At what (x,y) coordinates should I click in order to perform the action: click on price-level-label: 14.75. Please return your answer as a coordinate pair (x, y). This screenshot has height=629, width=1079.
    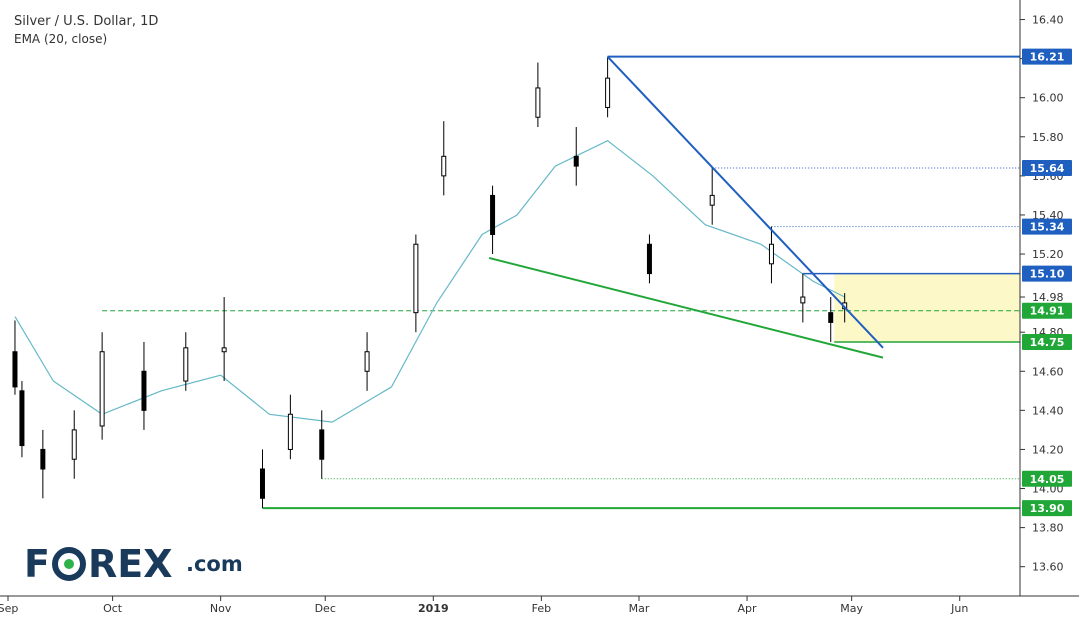
    Looking at the image, I should click on (1047, 342).